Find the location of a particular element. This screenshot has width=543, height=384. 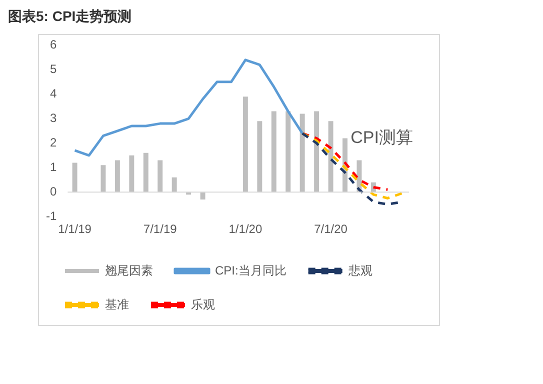

x-tick-label: 7/1/20 is located at coordinates (331, 229).